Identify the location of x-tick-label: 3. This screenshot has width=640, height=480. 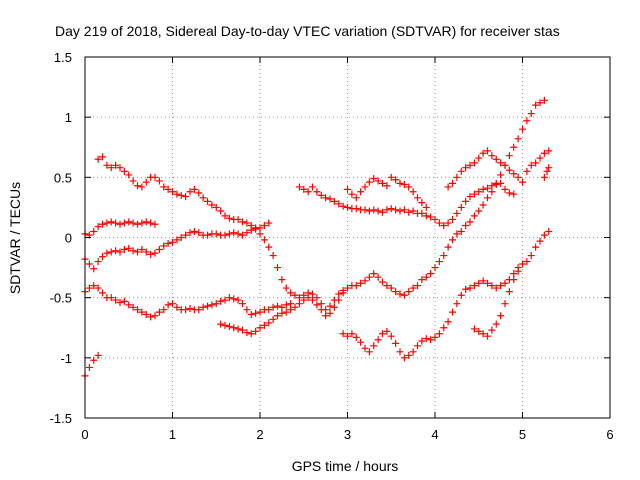
(347, 434).